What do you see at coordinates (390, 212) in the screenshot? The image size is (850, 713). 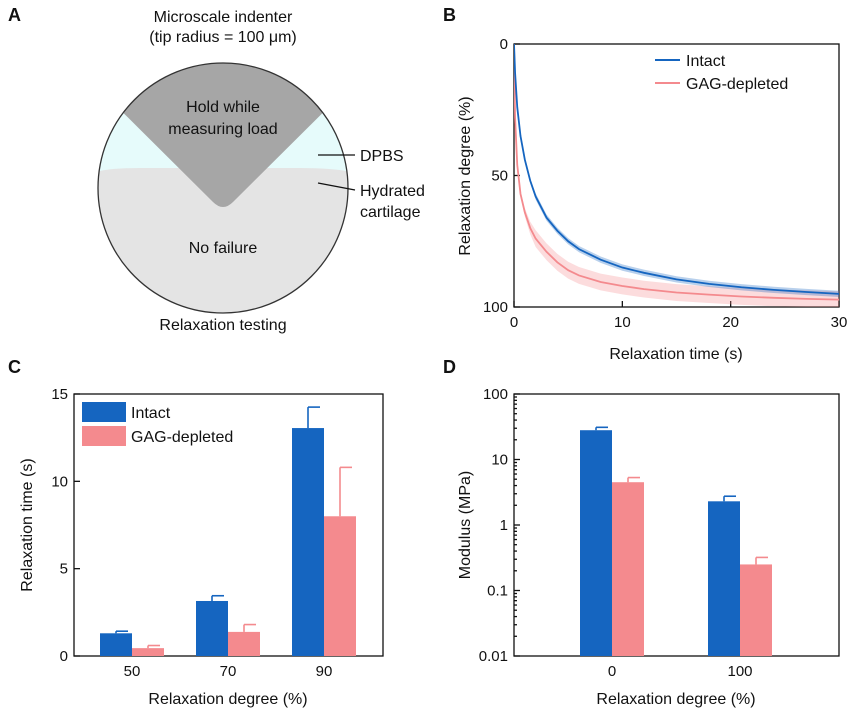 I see `cartilage-label-line2: cartilage` at bounding box center [390, 212].